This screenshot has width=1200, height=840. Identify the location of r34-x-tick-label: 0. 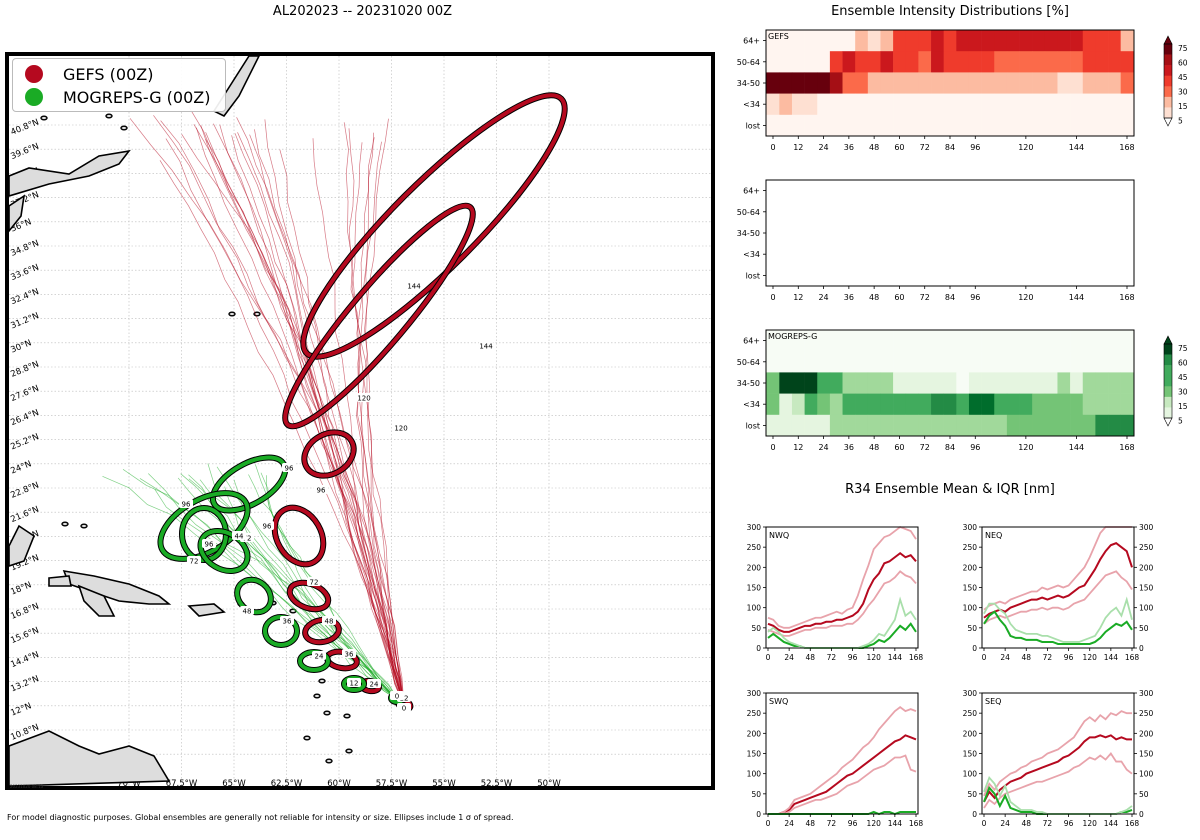
(768, 823).